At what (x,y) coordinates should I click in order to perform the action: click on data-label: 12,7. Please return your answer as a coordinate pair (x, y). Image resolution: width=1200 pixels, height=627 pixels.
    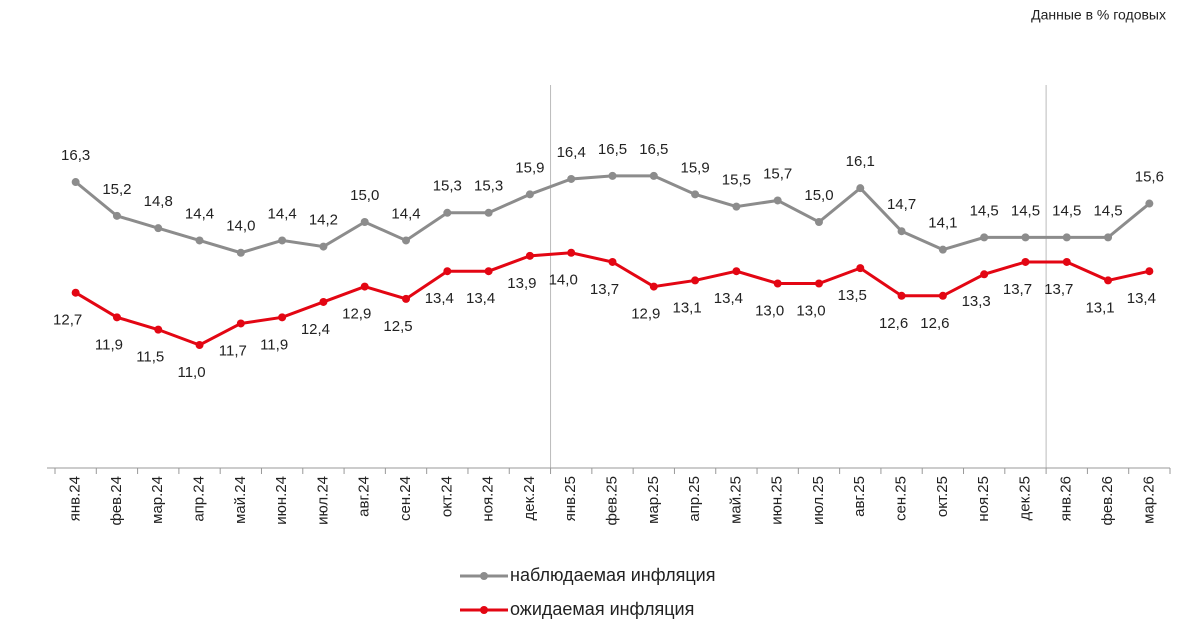
    Looking at the image, I should click on (67, 320).